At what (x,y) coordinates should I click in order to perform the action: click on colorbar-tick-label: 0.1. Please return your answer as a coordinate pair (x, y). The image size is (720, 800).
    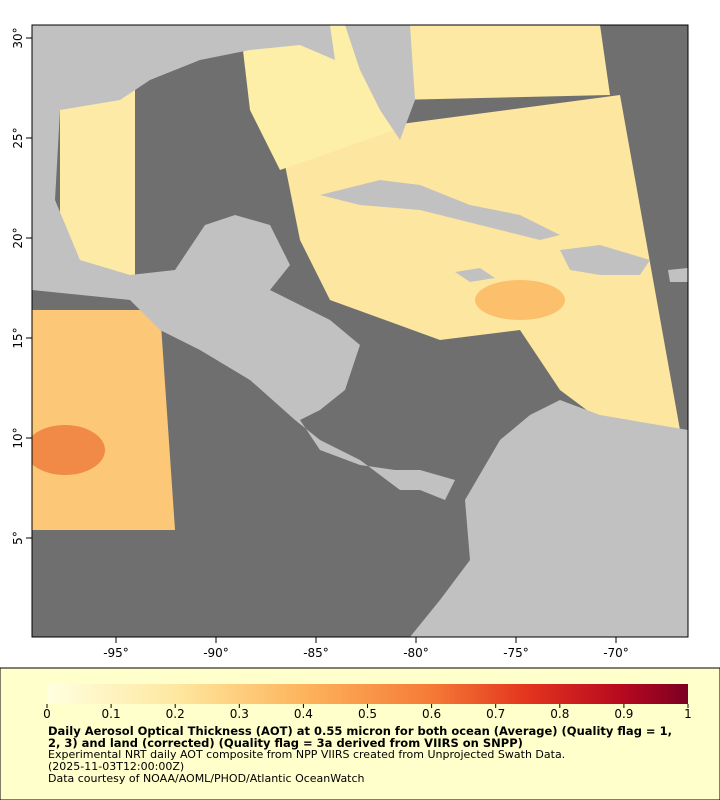
    Looking at the image, I should click on (111, 714).